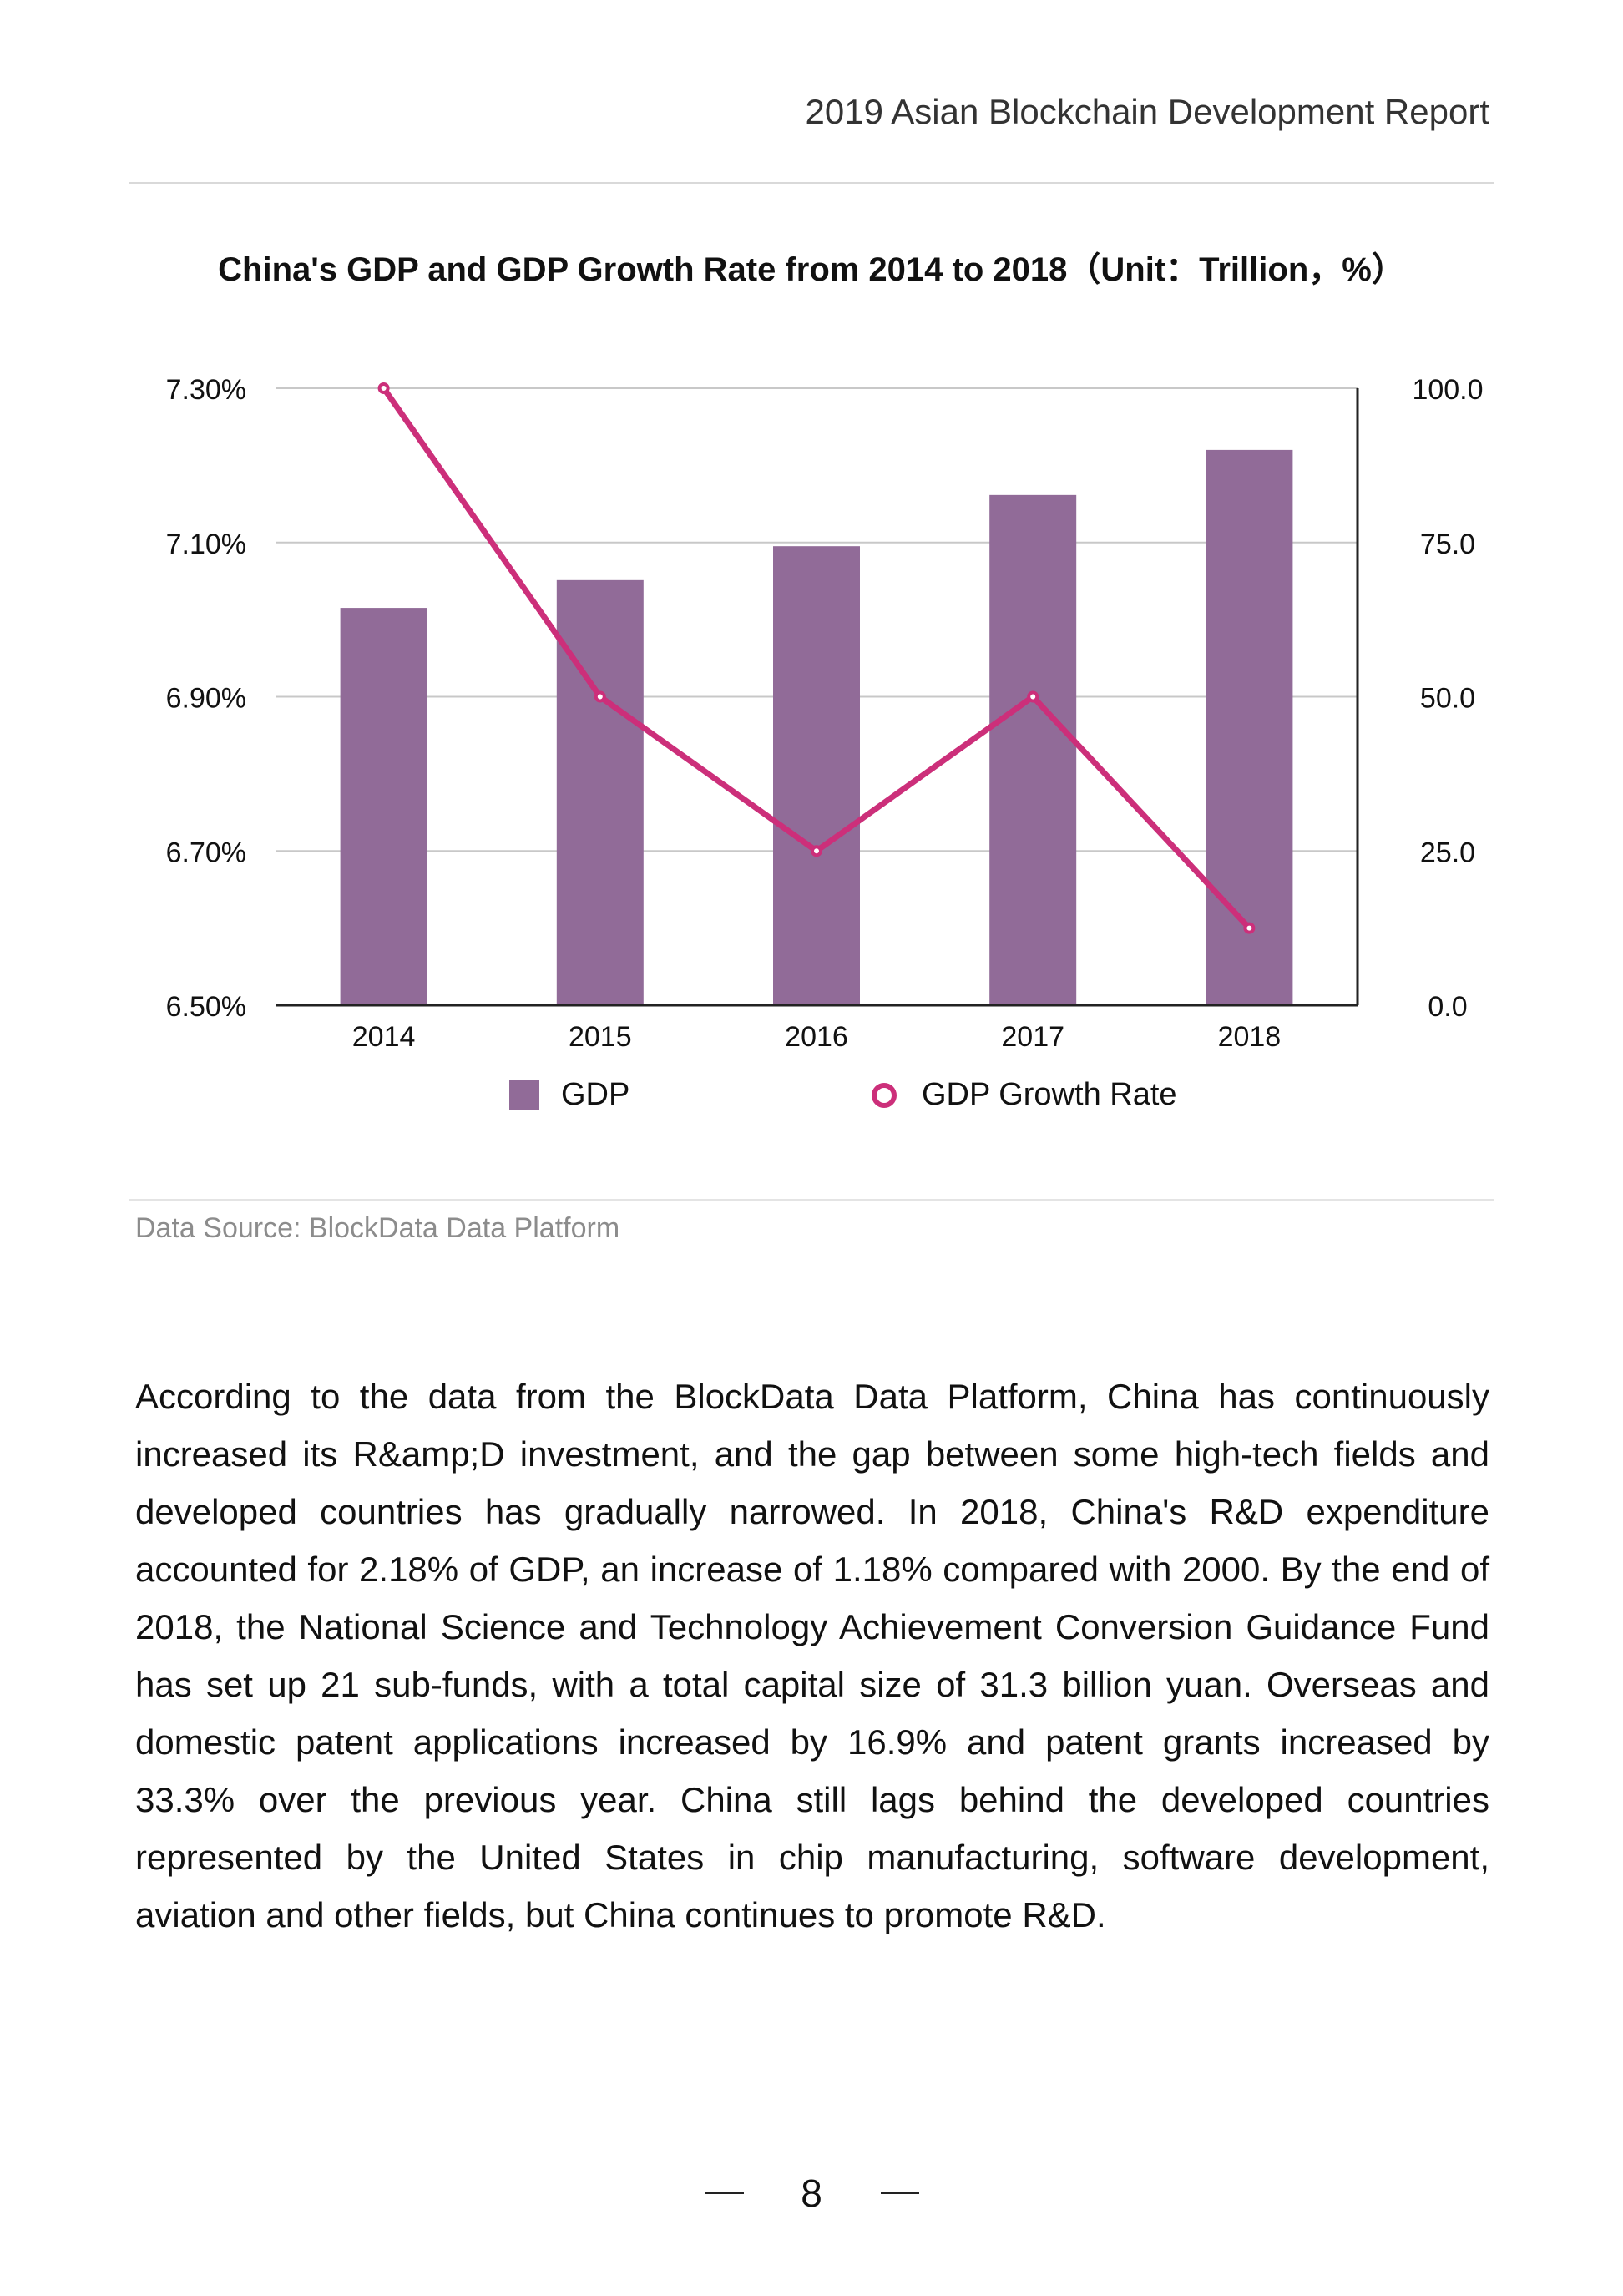 This screenshot has width=1623, height=2296. Describe the element at coordinates (1448, 852) in the screenshot. I see `right-axis-tick-label: 25.0` at that location.